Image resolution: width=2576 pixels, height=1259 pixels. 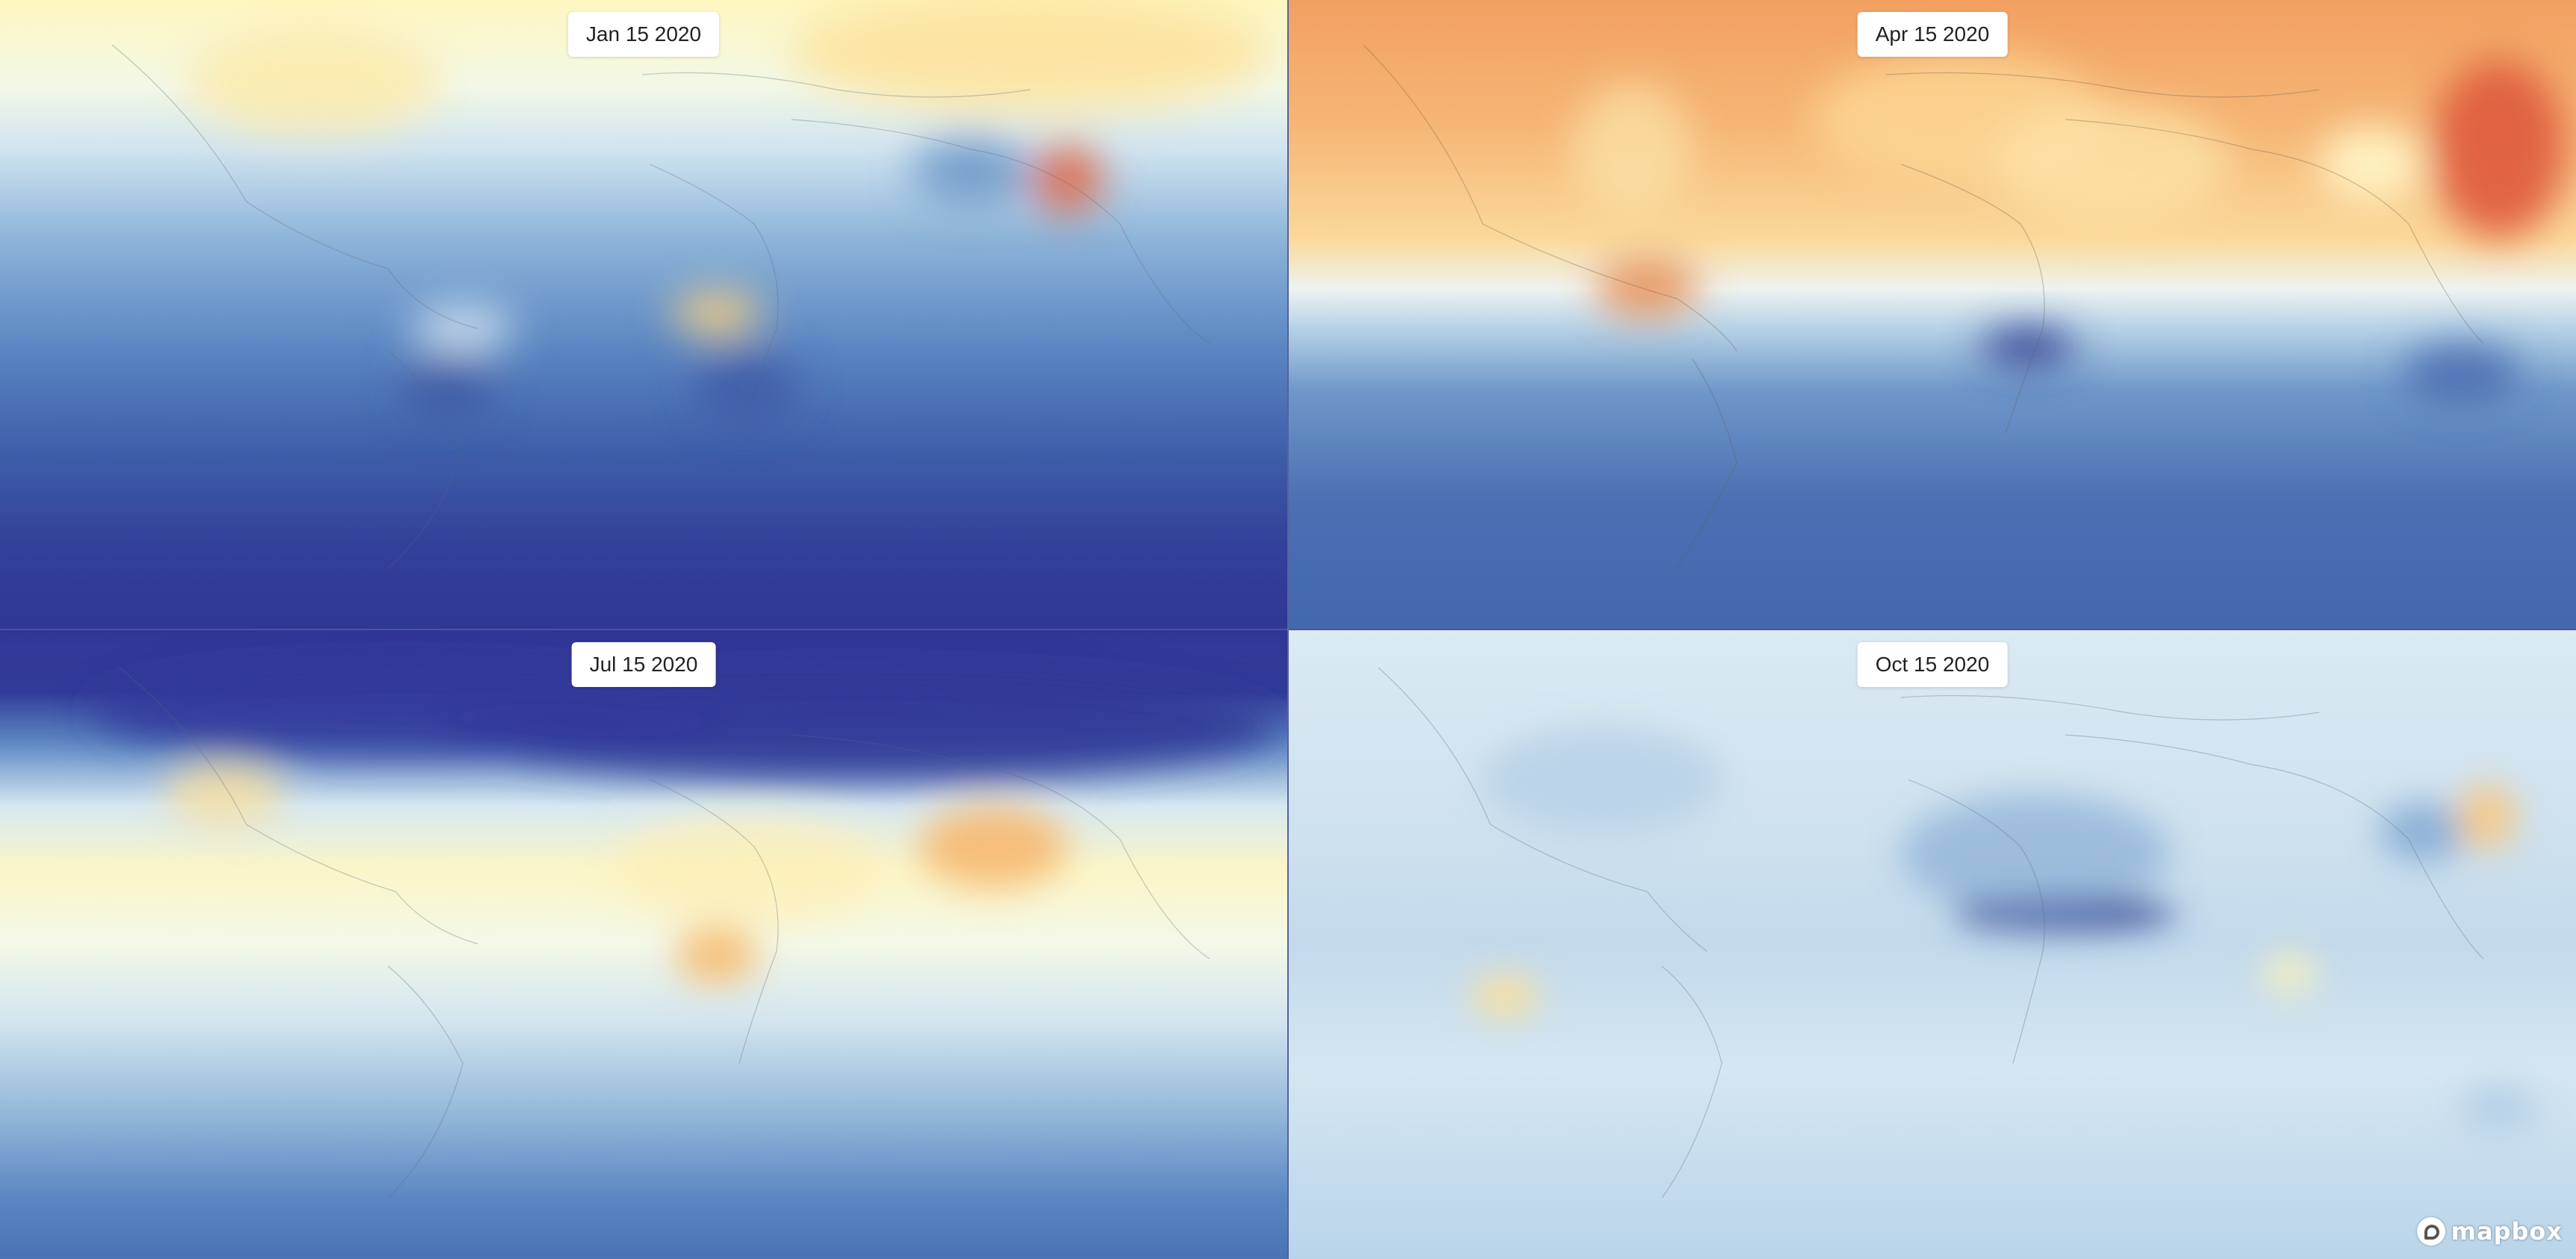 I want to click on date-label-jan: Jan 15 2020, so click(x=643, y=34).